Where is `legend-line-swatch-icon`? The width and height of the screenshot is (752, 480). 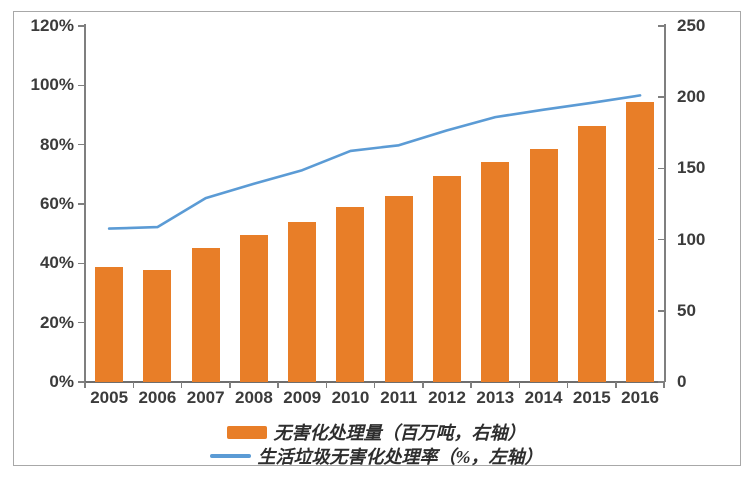 legend-line-swatch-icon is located at coordinates (230, 456).